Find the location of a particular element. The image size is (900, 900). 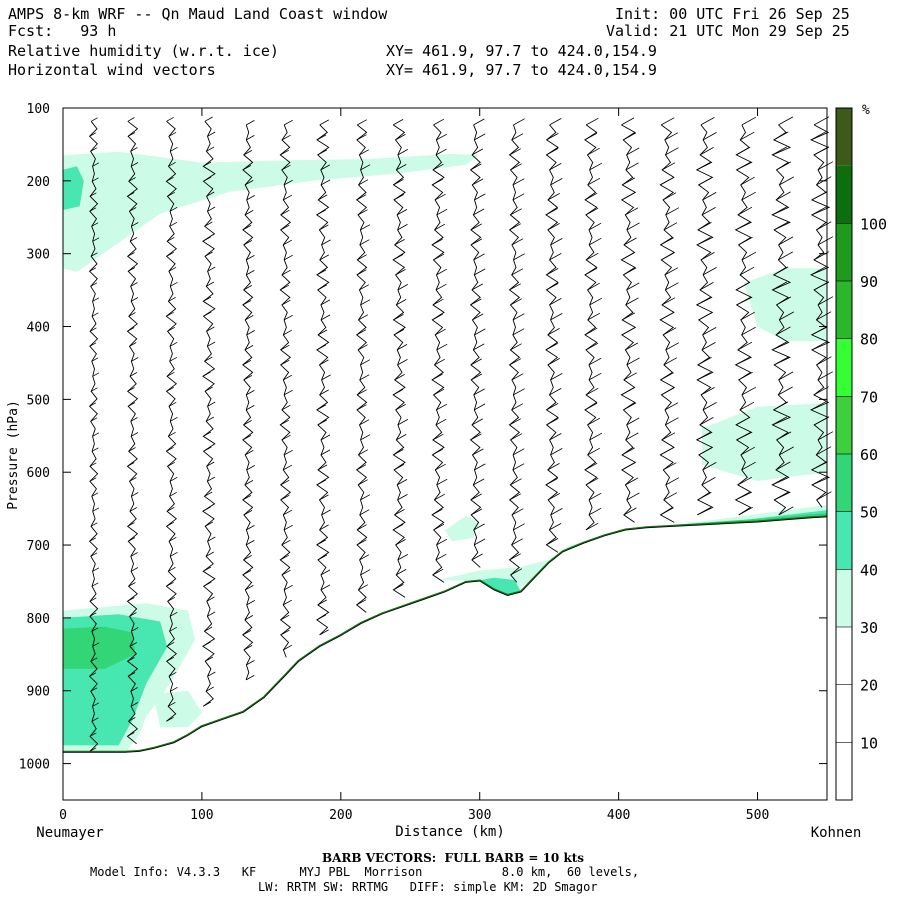

x-start-label: Neumayer is located at coordinates (69, 833).